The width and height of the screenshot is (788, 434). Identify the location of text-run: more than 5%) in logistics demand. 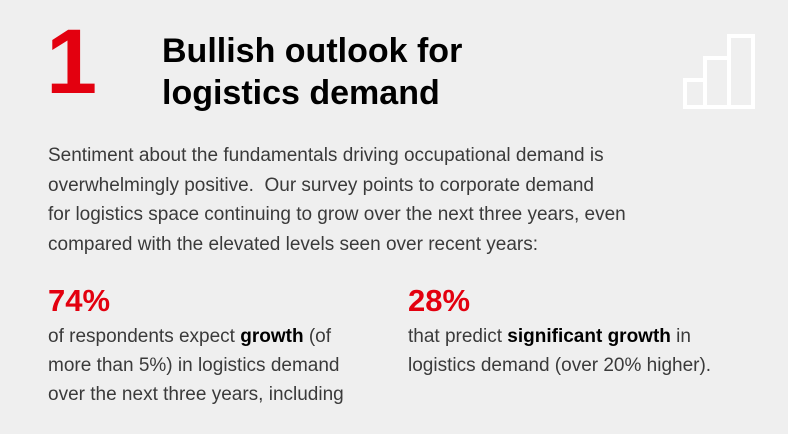
(194, 365).